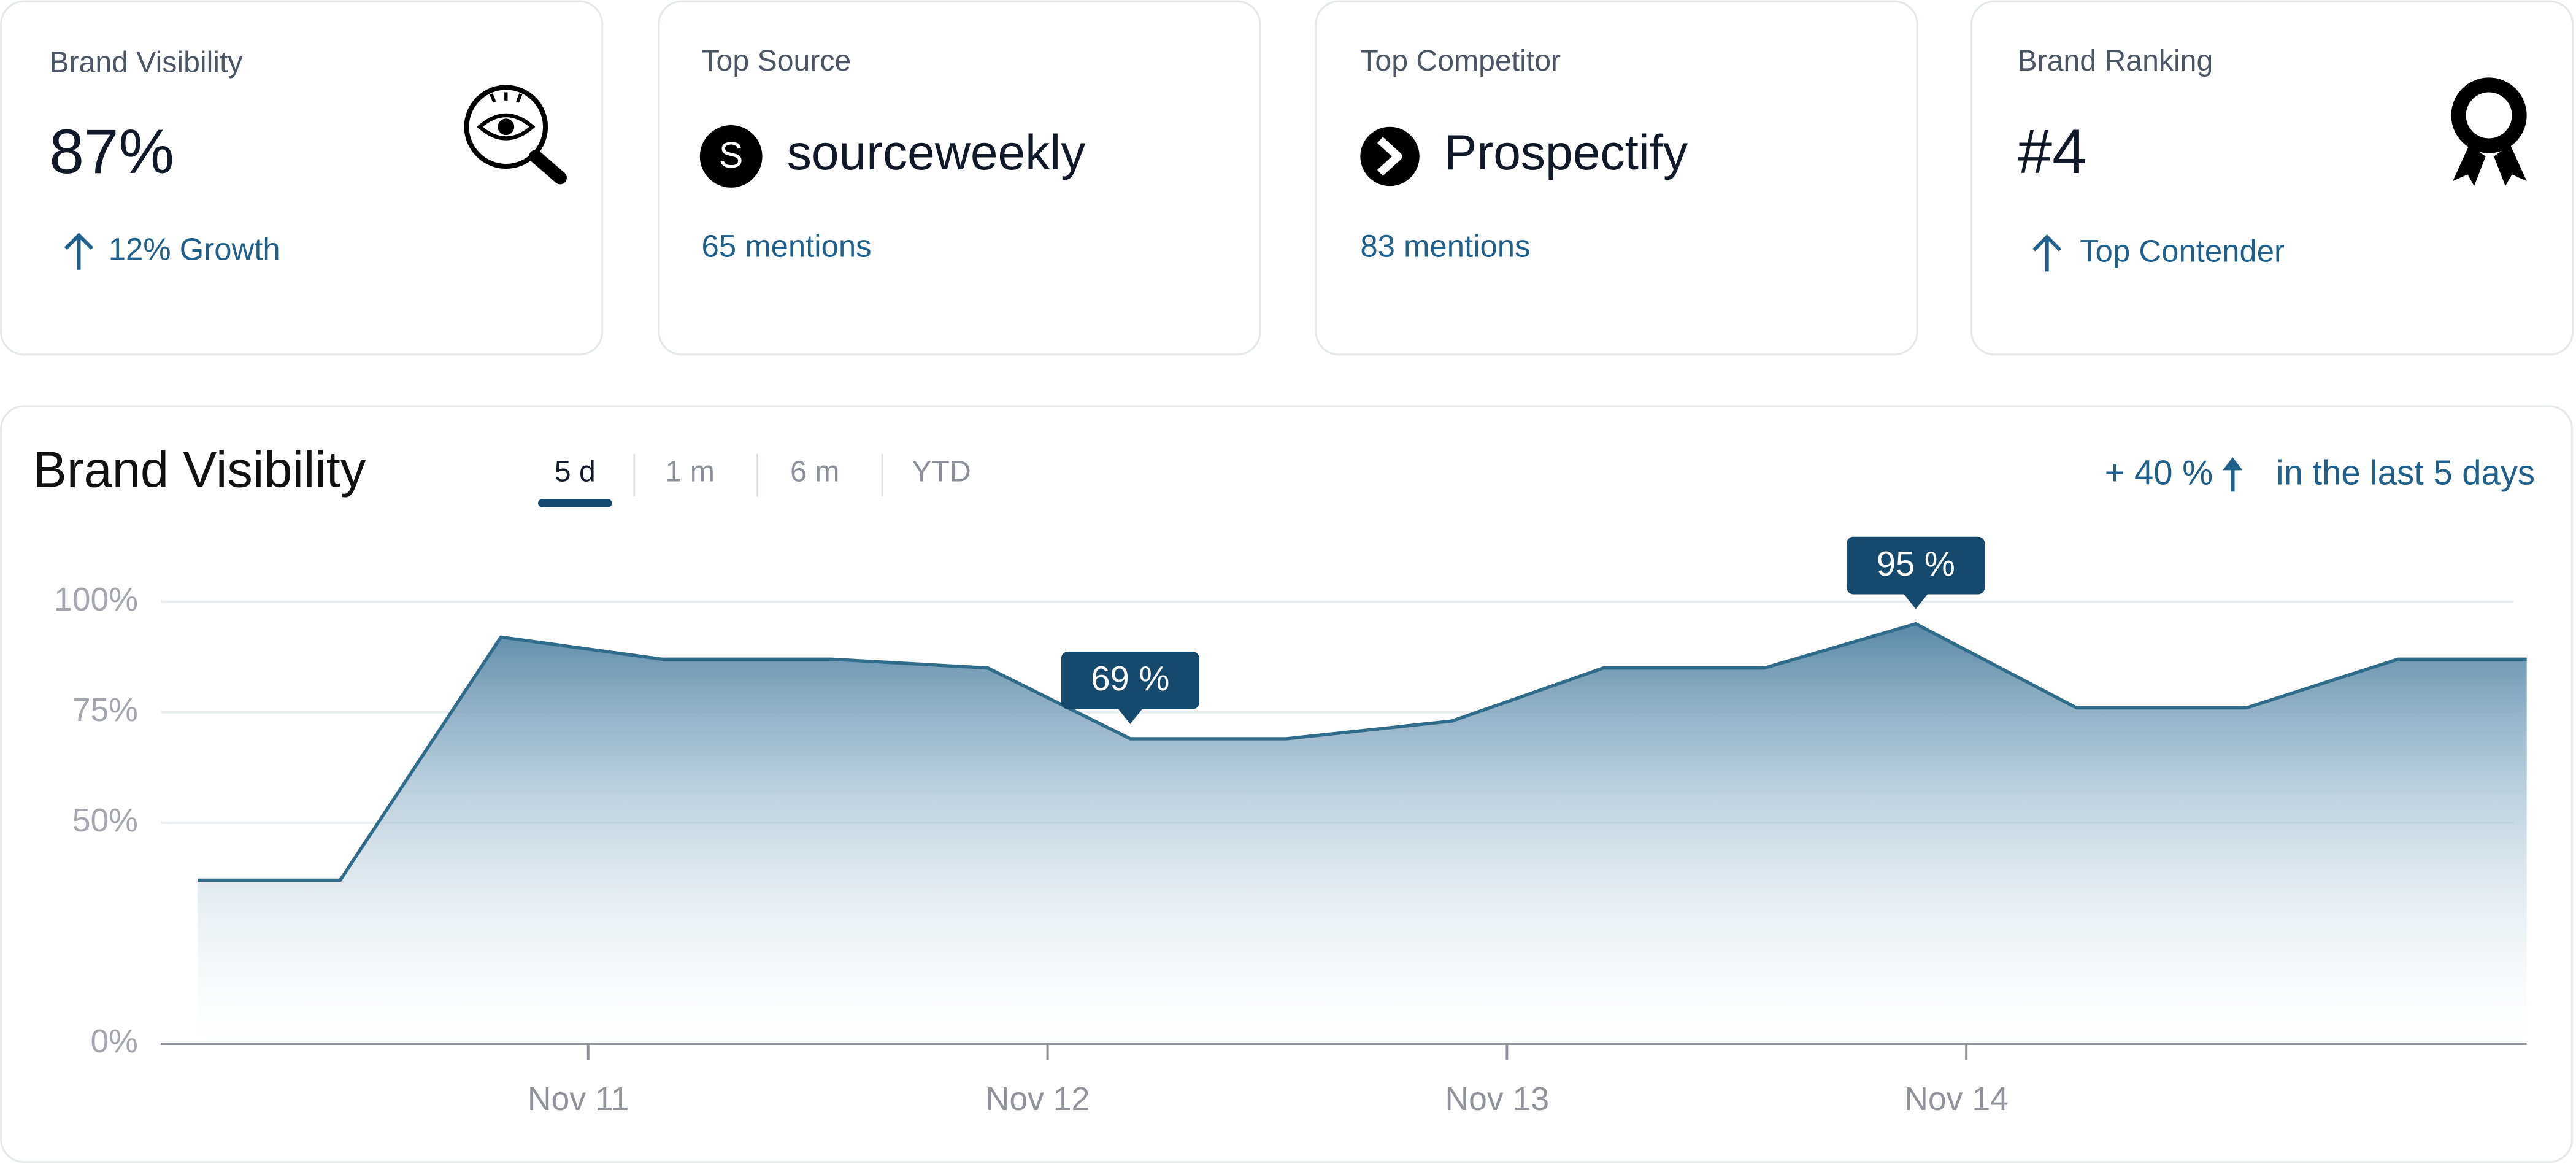 The width and height of the screenshot is (2576, 1164). I want to click on card-value: Prospectify, so click(1566, 152).